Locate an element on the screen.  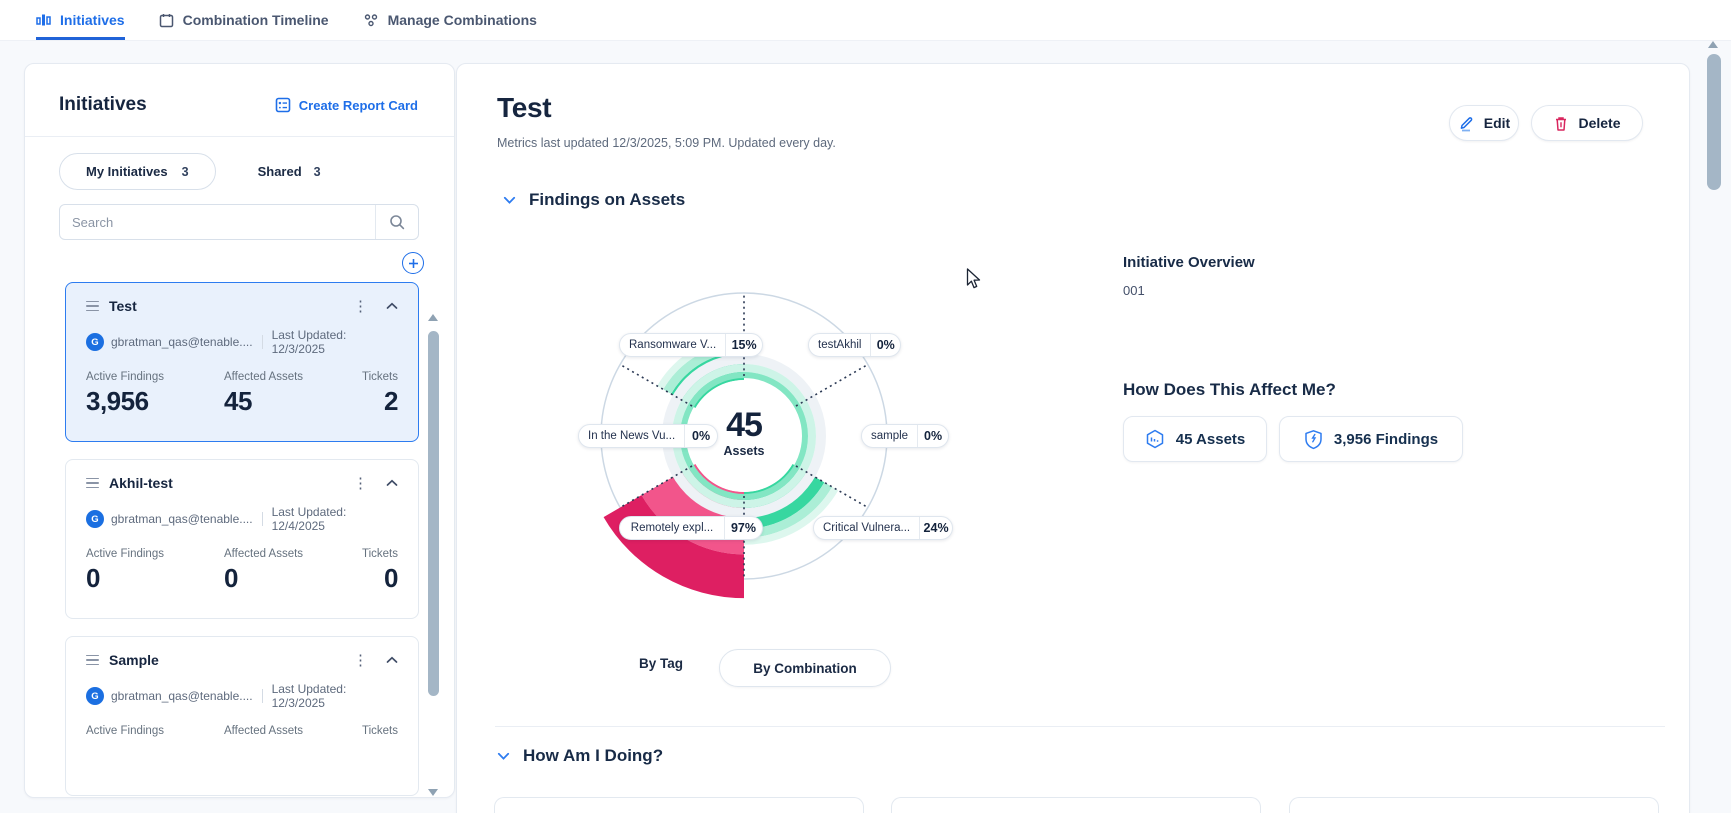
chart-chip-in-the-news: In the News Vu... 0% is located at coordinates (648, 436).